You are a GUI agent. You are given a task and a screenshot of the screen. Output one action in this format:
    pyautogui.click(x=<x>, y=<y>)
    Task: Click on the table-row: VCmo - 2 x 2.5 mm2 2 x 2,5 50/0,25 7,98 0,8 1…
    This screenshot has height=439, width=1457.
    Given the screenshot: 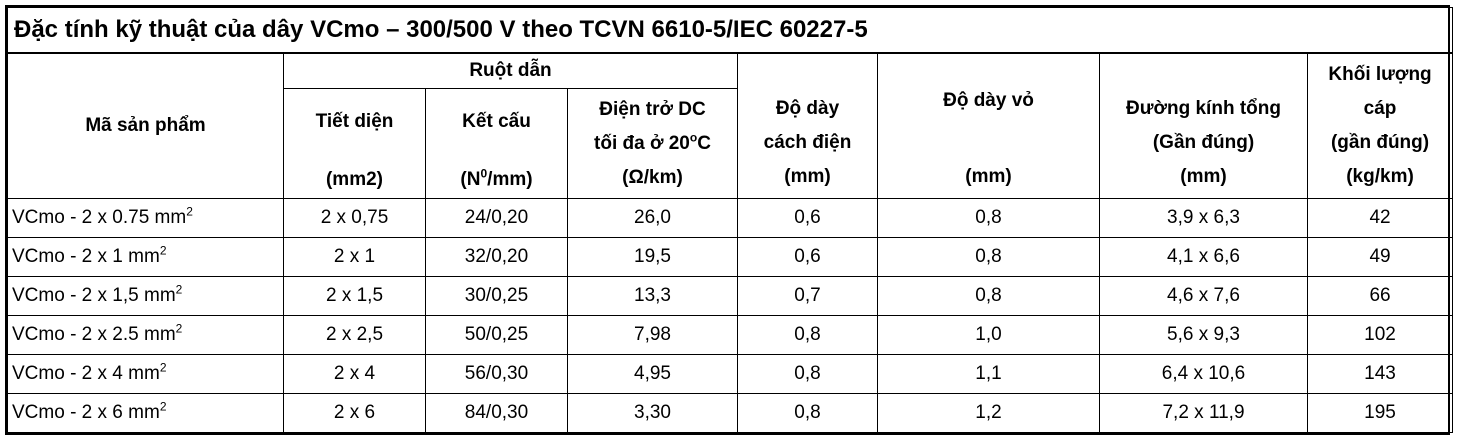 What is the action you would take?
    pyautogui.click(x=730, y=335)
    